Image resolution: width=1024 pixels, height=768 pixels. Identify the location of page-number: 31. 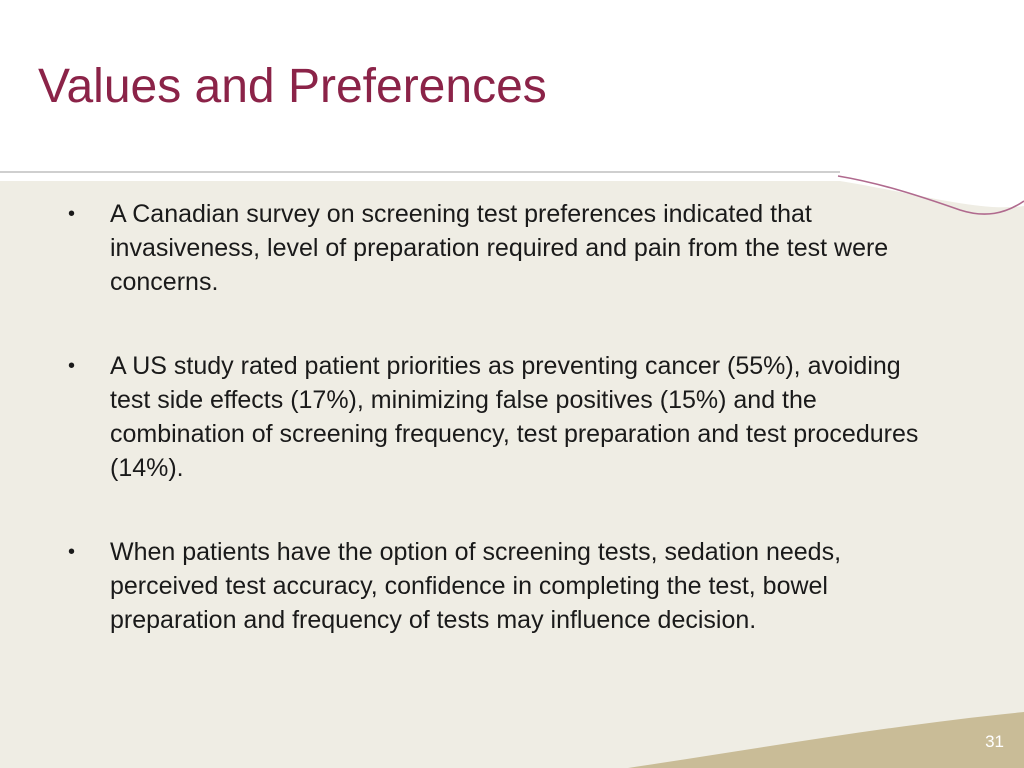
(994, 741).